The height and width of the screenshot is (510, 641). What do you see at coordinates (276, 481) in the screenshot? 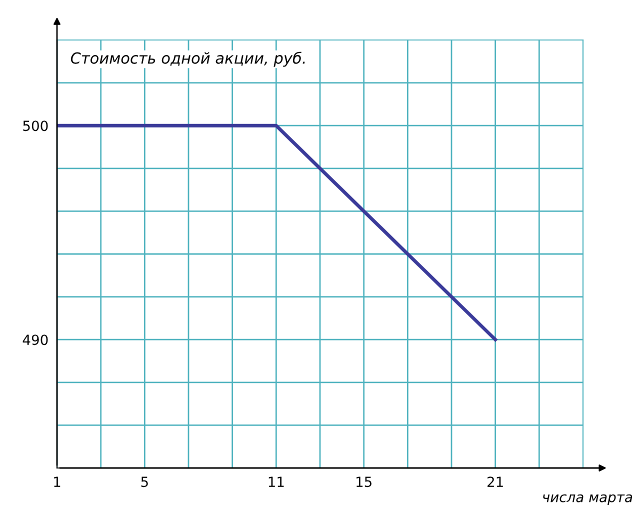
I see `x-tick-label: 11` at bounding box center [276, 481].